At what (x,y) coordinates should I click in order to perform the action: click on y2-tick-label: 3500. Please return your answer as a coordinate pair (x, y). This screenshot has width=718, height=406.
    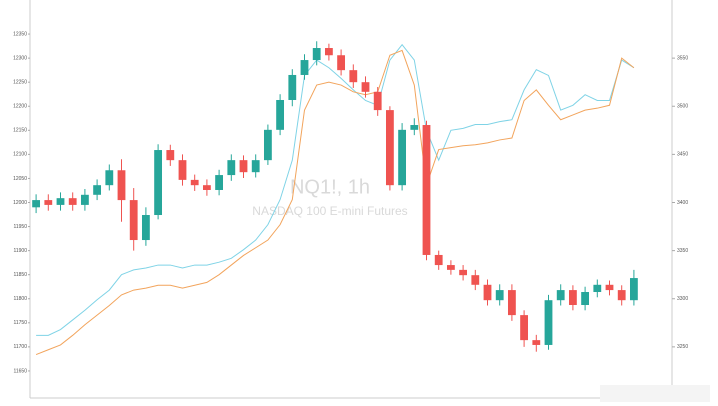
    Looking at the image, I should click on (682, 107).